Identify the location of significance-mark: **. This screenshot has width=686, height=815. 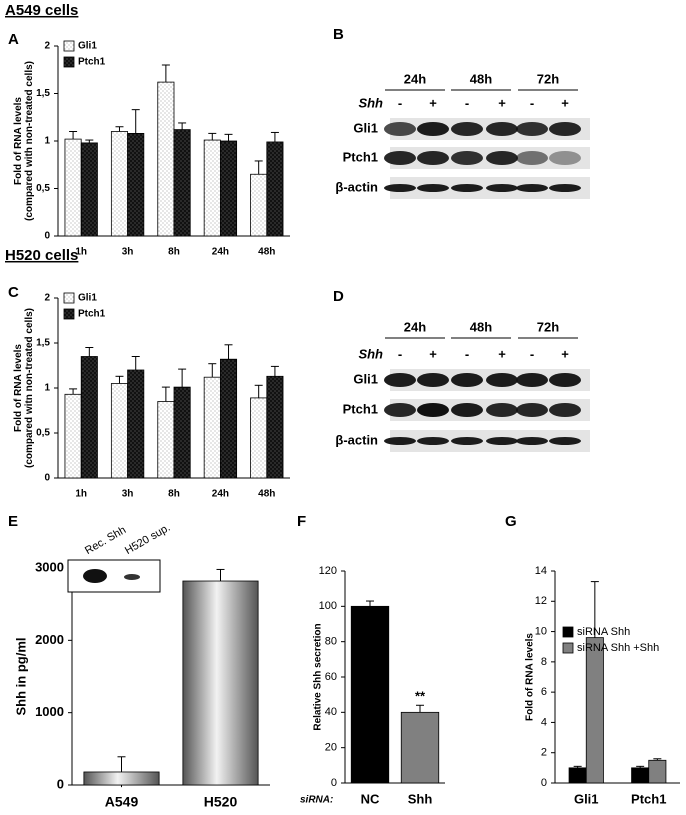
(420, 696).